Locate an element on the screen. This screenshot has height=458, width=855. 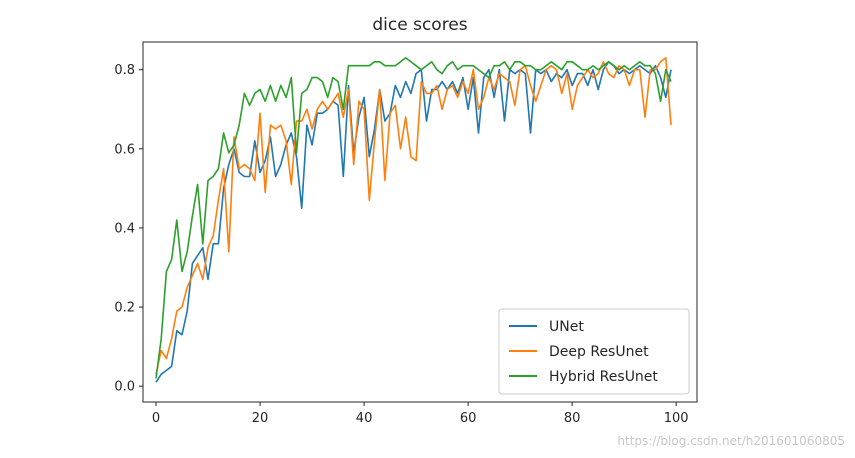
y-tick-label: 0.2 is located at coordinates (124, 308).